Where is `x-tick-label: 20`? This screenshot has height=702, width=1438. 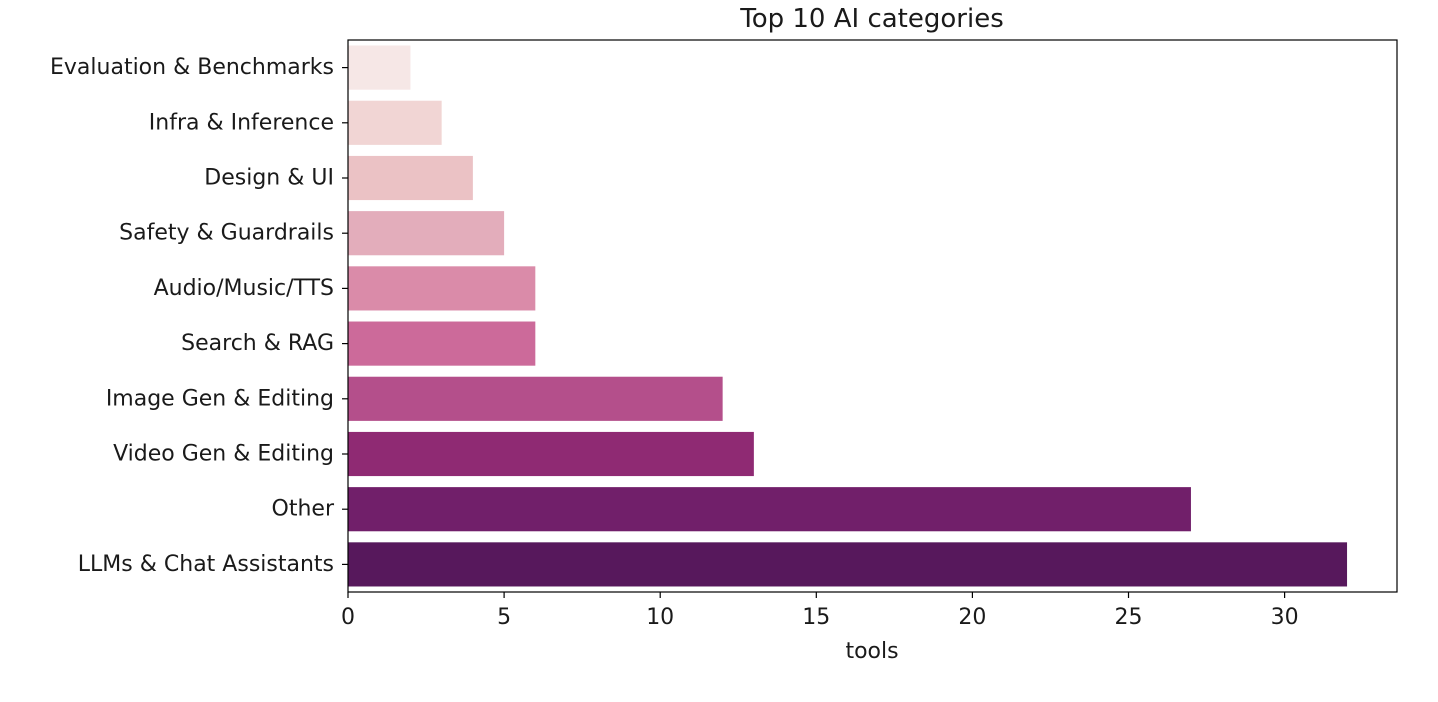
x-tick-label: 20 is located at coordinates (972, 617).